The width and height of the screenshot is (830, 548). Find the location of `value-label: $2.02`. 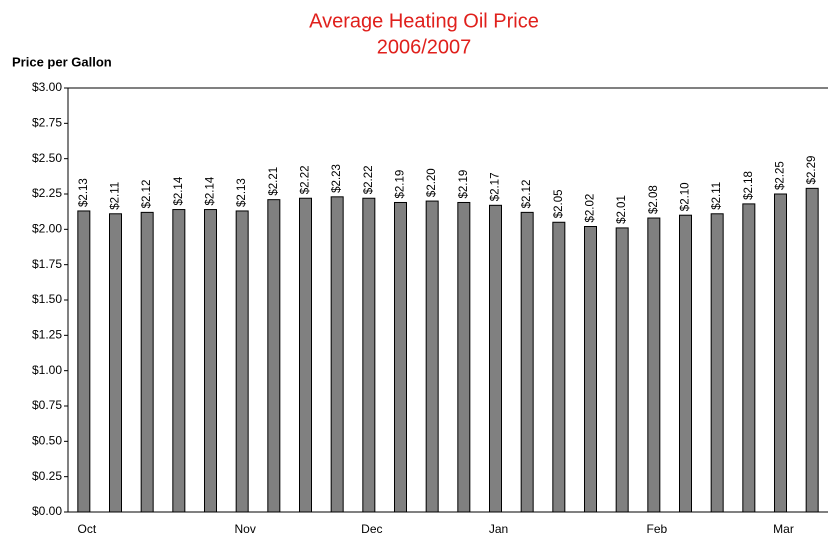

value-label: $2.02 is located at coordinates (591, 208).